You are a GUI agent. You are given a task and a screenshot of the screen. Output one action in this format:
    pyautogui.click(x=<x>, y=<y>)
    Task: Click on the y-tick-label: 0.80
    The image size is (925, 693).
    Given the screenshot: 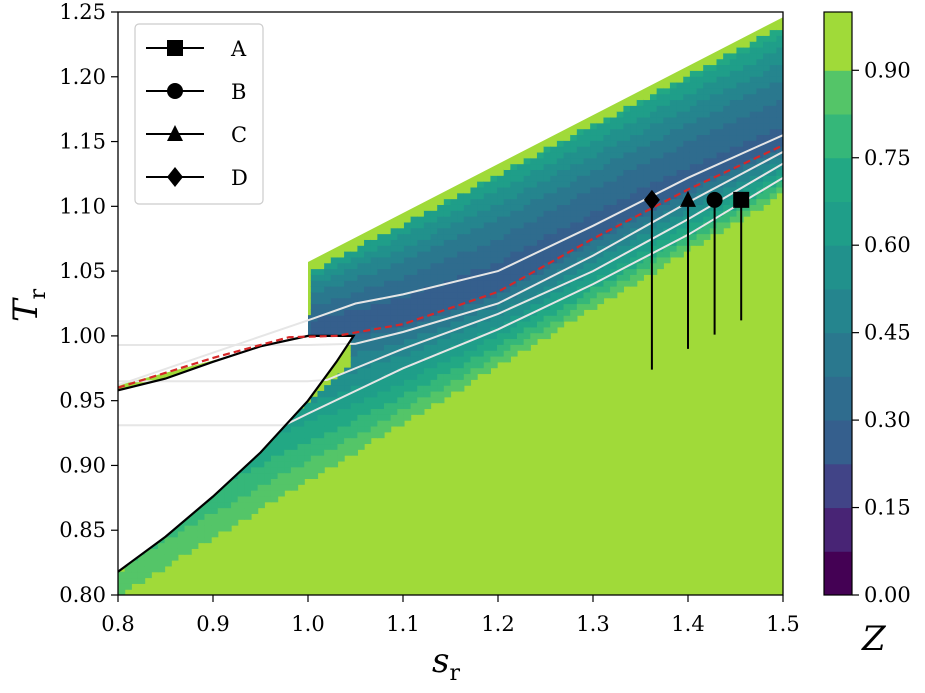 What is the action you would take?
    pyautogui.click(x=82, y=595)
    